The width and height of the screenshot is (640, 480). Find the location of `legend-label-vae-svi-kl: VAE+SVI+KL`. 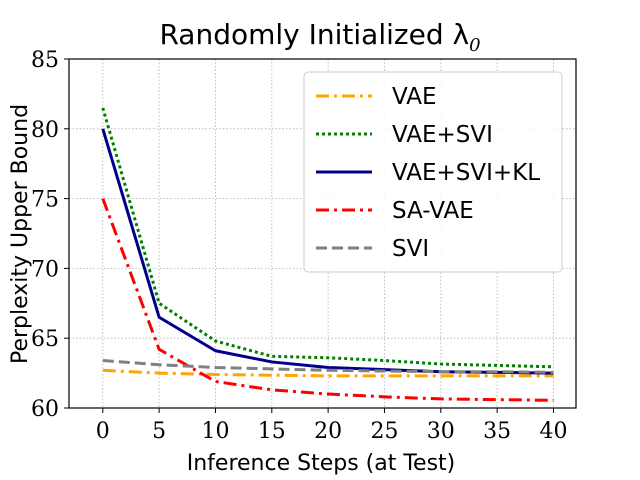

legend-label-vae-svi-kl: VAE+SVI+KL is located at coordinates (466, 173).